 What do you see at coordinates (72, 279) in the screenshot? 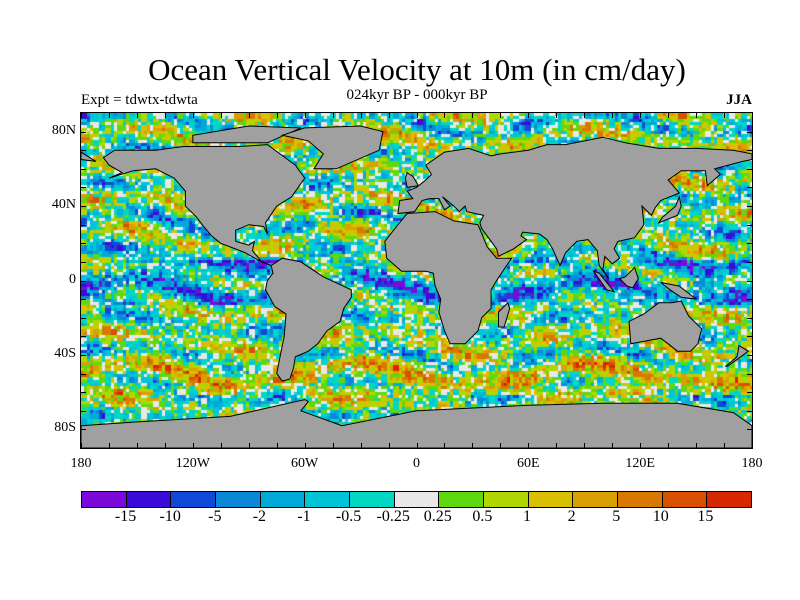
I see `lat-tick-label: 0` at bounding box center [72, 279].